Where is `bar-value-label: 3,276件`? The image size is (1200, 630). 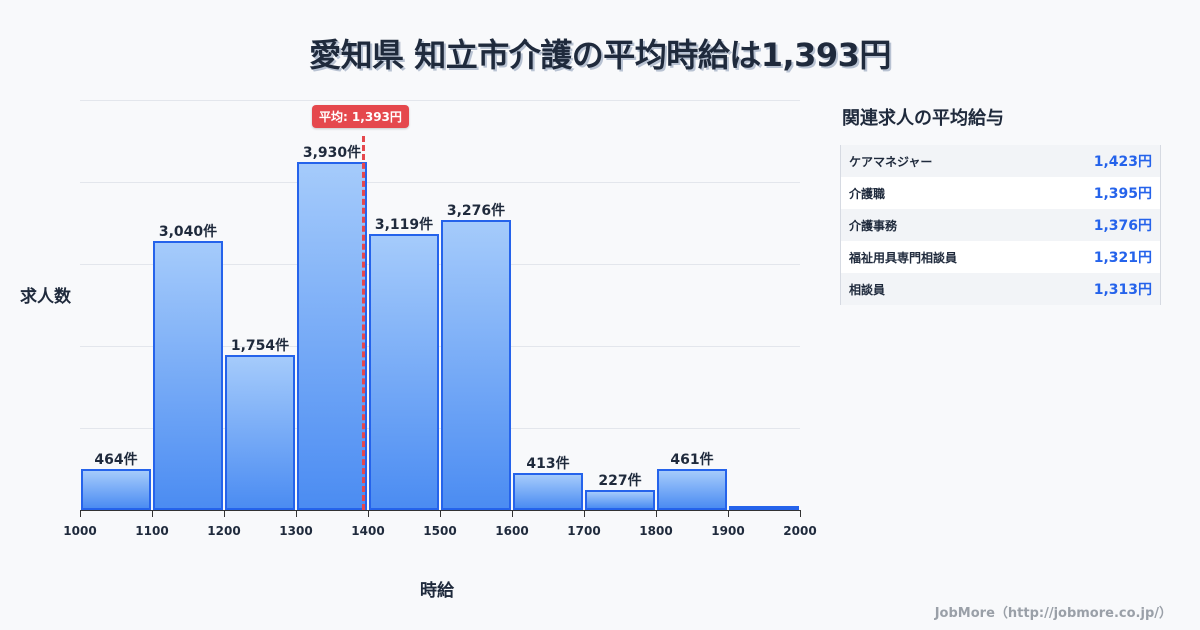
bar-value-label: 3,276件 is located at coordinates (476, 211).